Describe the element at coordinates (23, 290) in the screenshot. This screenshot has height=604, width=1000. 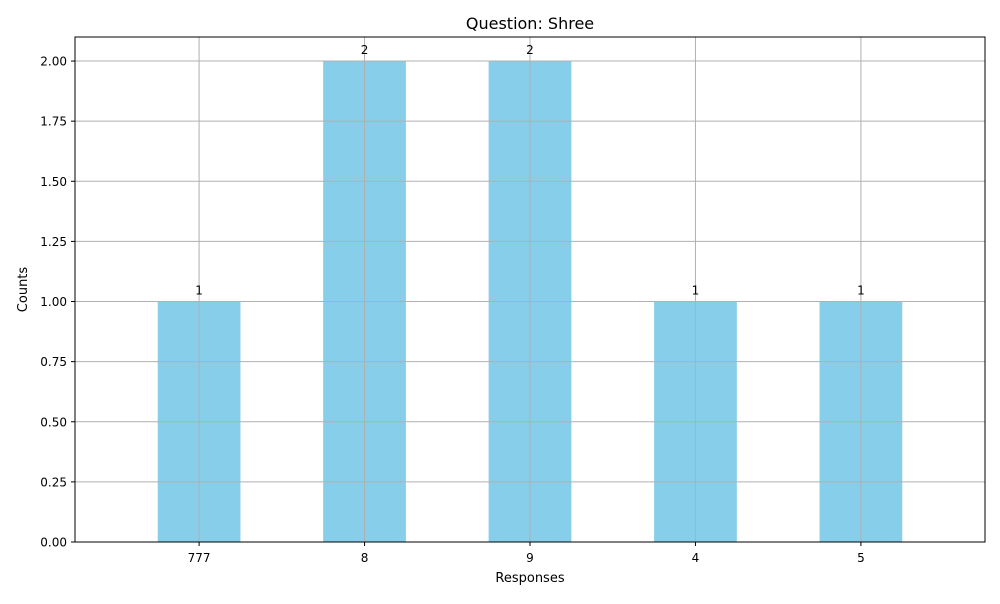
I see `y-axis-label: Counts` at that location.